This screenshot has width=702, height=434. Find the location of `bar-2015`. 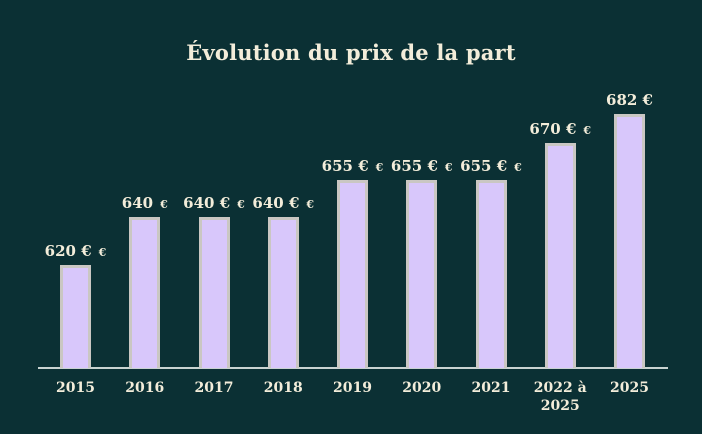

bar-2015 is located at coordinates (75, 316).